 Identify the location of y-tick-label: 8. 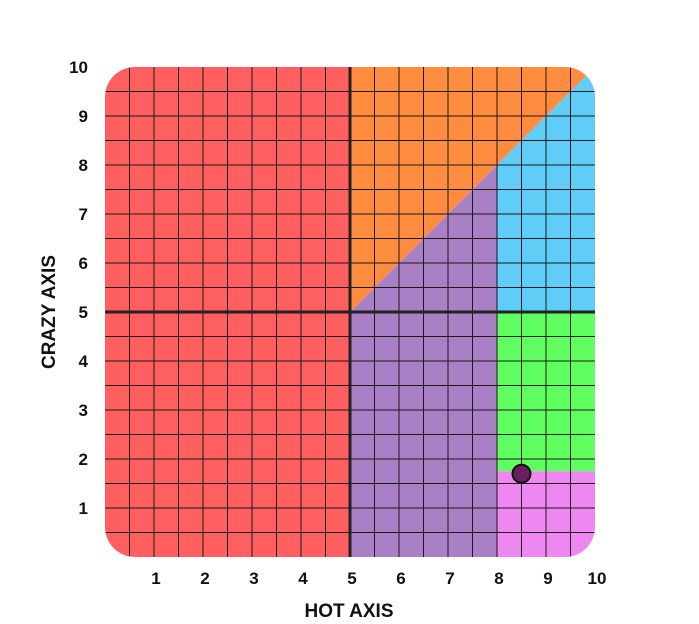
(83, 165).